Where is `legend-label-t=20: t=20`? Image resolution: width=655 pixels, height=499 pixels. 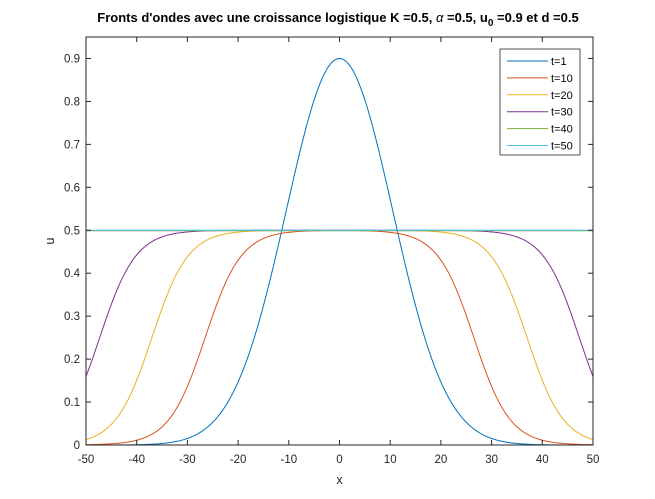
legend-label-t=20: t=20 is located at coordinates (562, 96).